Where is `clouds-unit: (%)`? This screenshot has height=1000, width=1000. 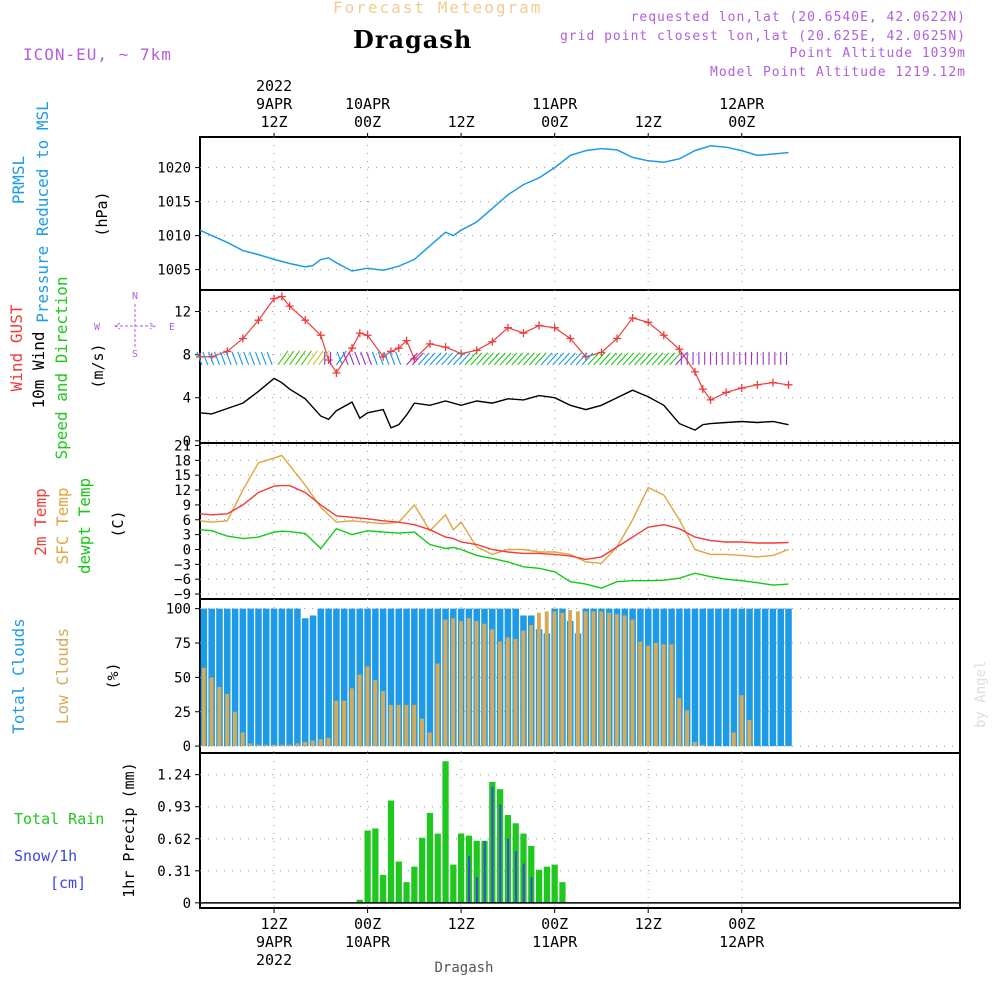
clouds-unit: (%) is located at coordinates (113, 675).